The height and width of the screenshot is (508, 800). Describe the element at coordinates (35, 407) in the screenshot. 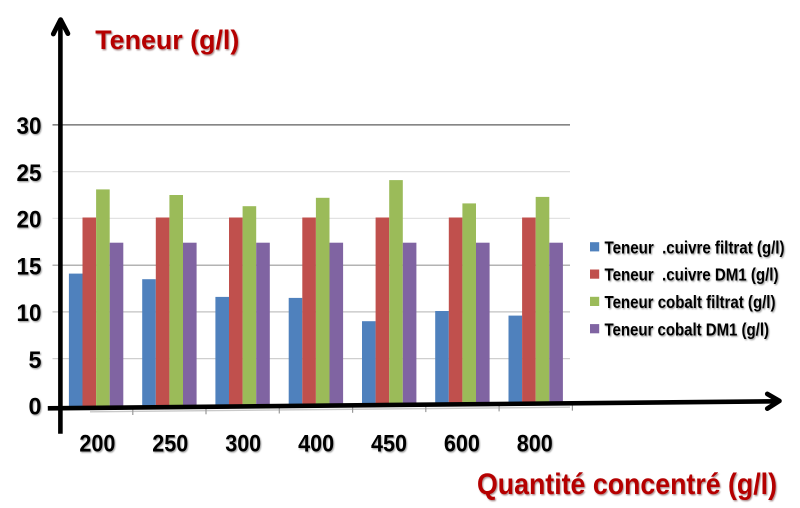

I see `svg-text: 0` at that location.